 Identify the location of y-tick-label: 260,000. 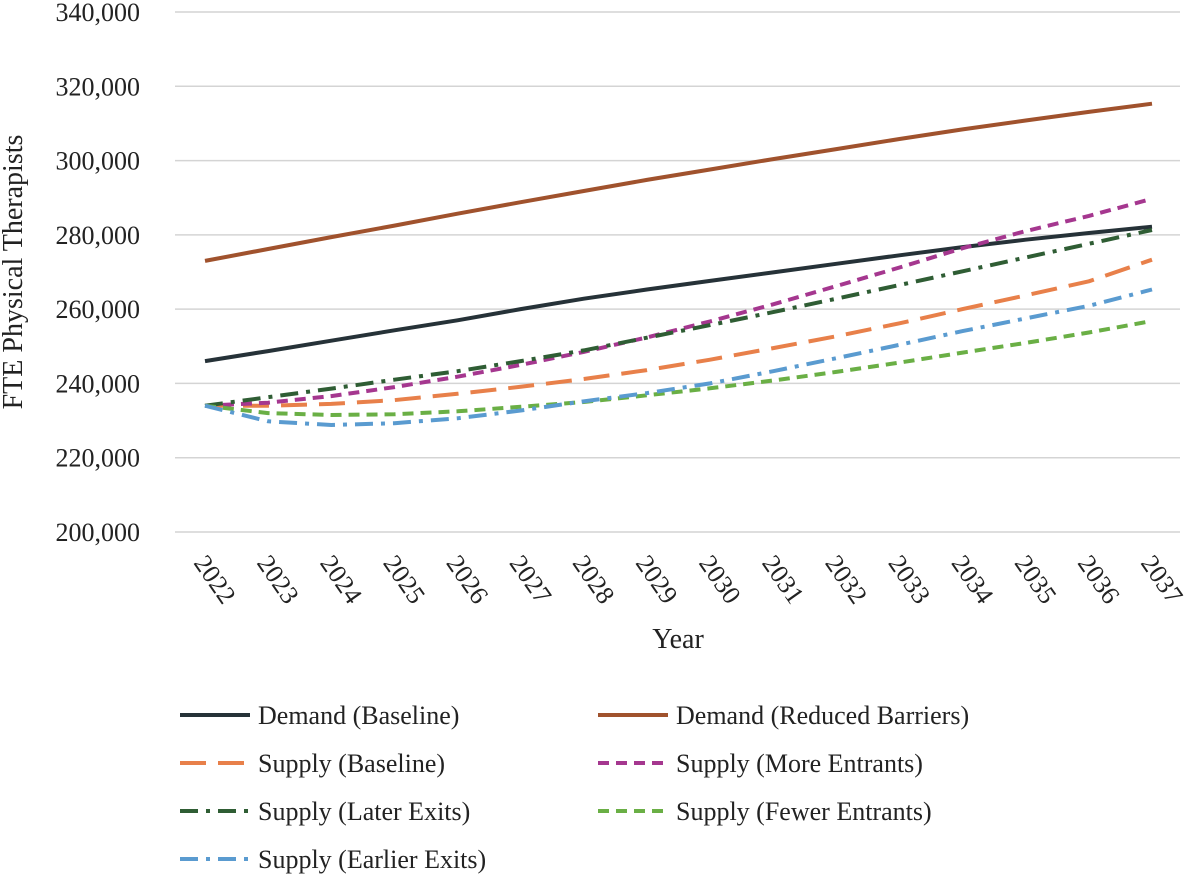
(98, 309).